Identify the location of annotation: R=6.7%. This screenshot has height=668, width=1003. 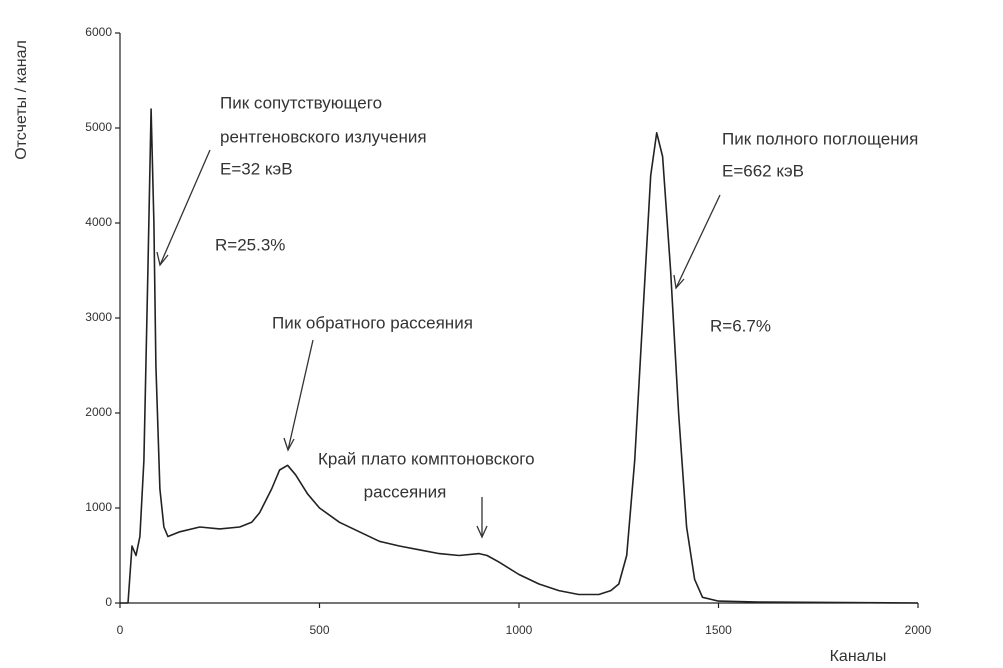
(740, 325).